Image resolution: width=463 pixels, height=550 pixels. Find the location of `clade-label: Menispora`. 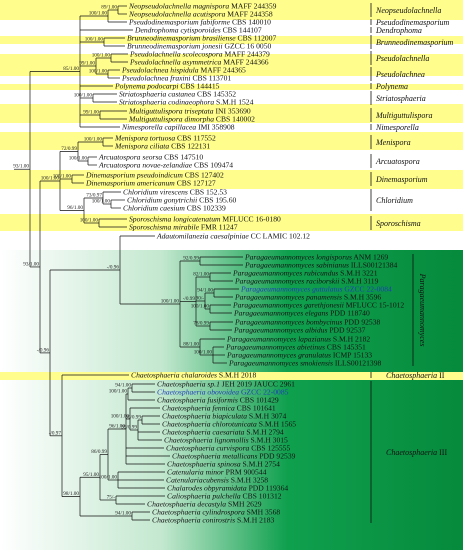

clade-label: Menispora is located at coordinates (393, 142).